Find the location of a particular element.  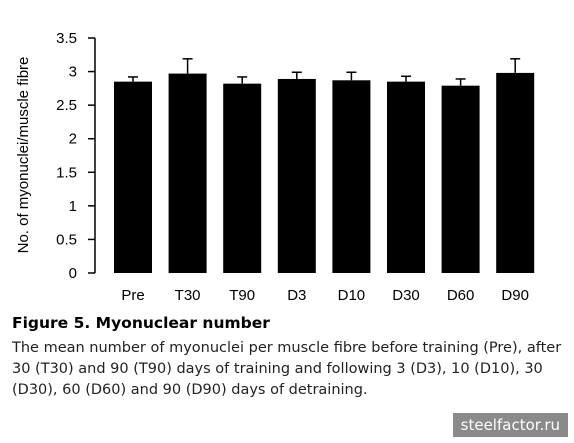

x-tick-label: Pre is located at coordinates (132, 295).